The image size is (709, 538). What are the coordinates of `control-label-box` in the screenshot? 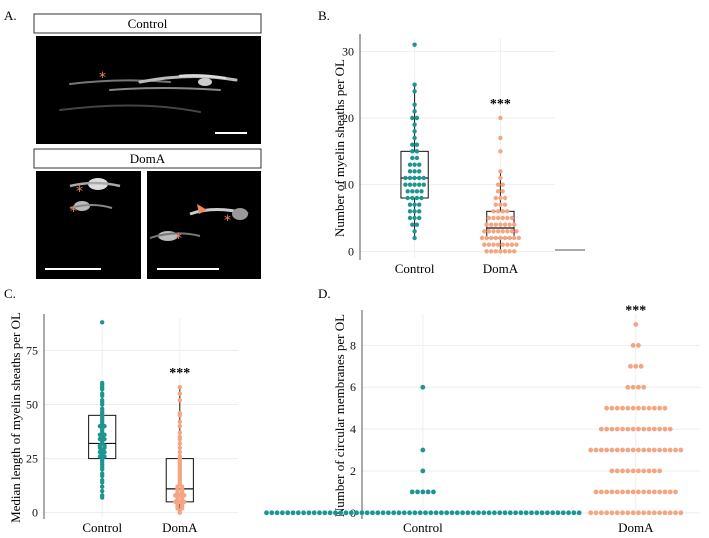 It's located at (147, 23).